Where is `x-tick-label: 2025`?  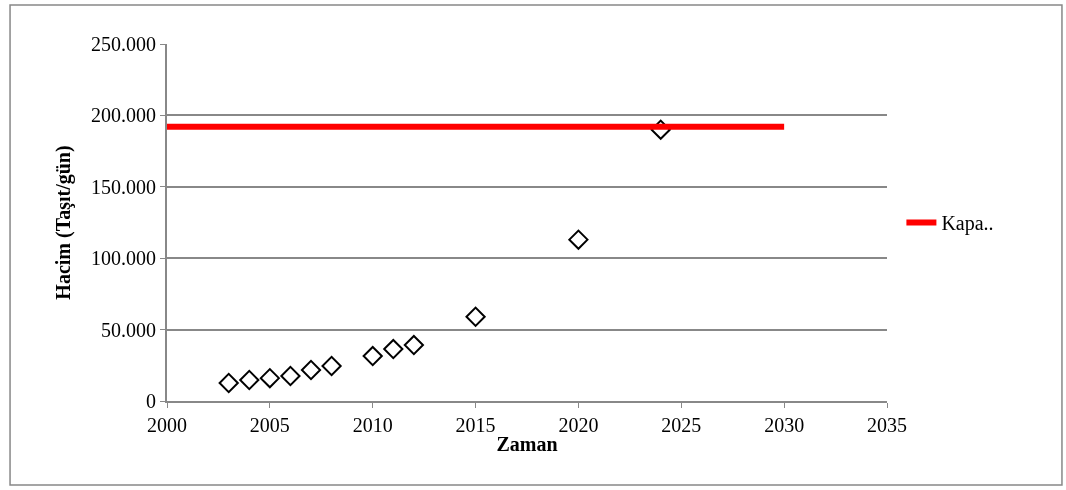
x-tick-label: 2025 is located at coordinates (681, 425).